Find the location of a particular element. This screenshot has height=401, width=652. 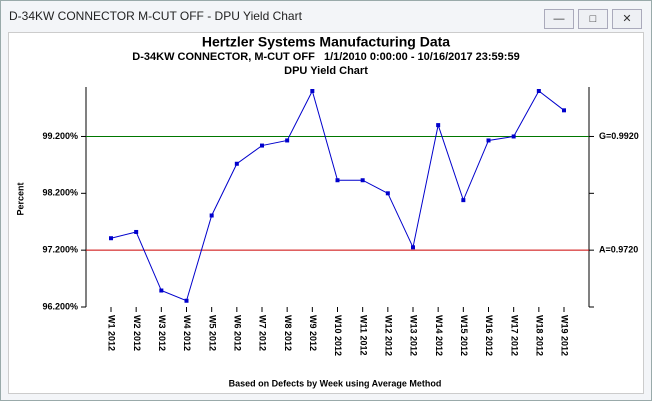

x-tick-label: W4 2012 is located at coordinates (187, 333).